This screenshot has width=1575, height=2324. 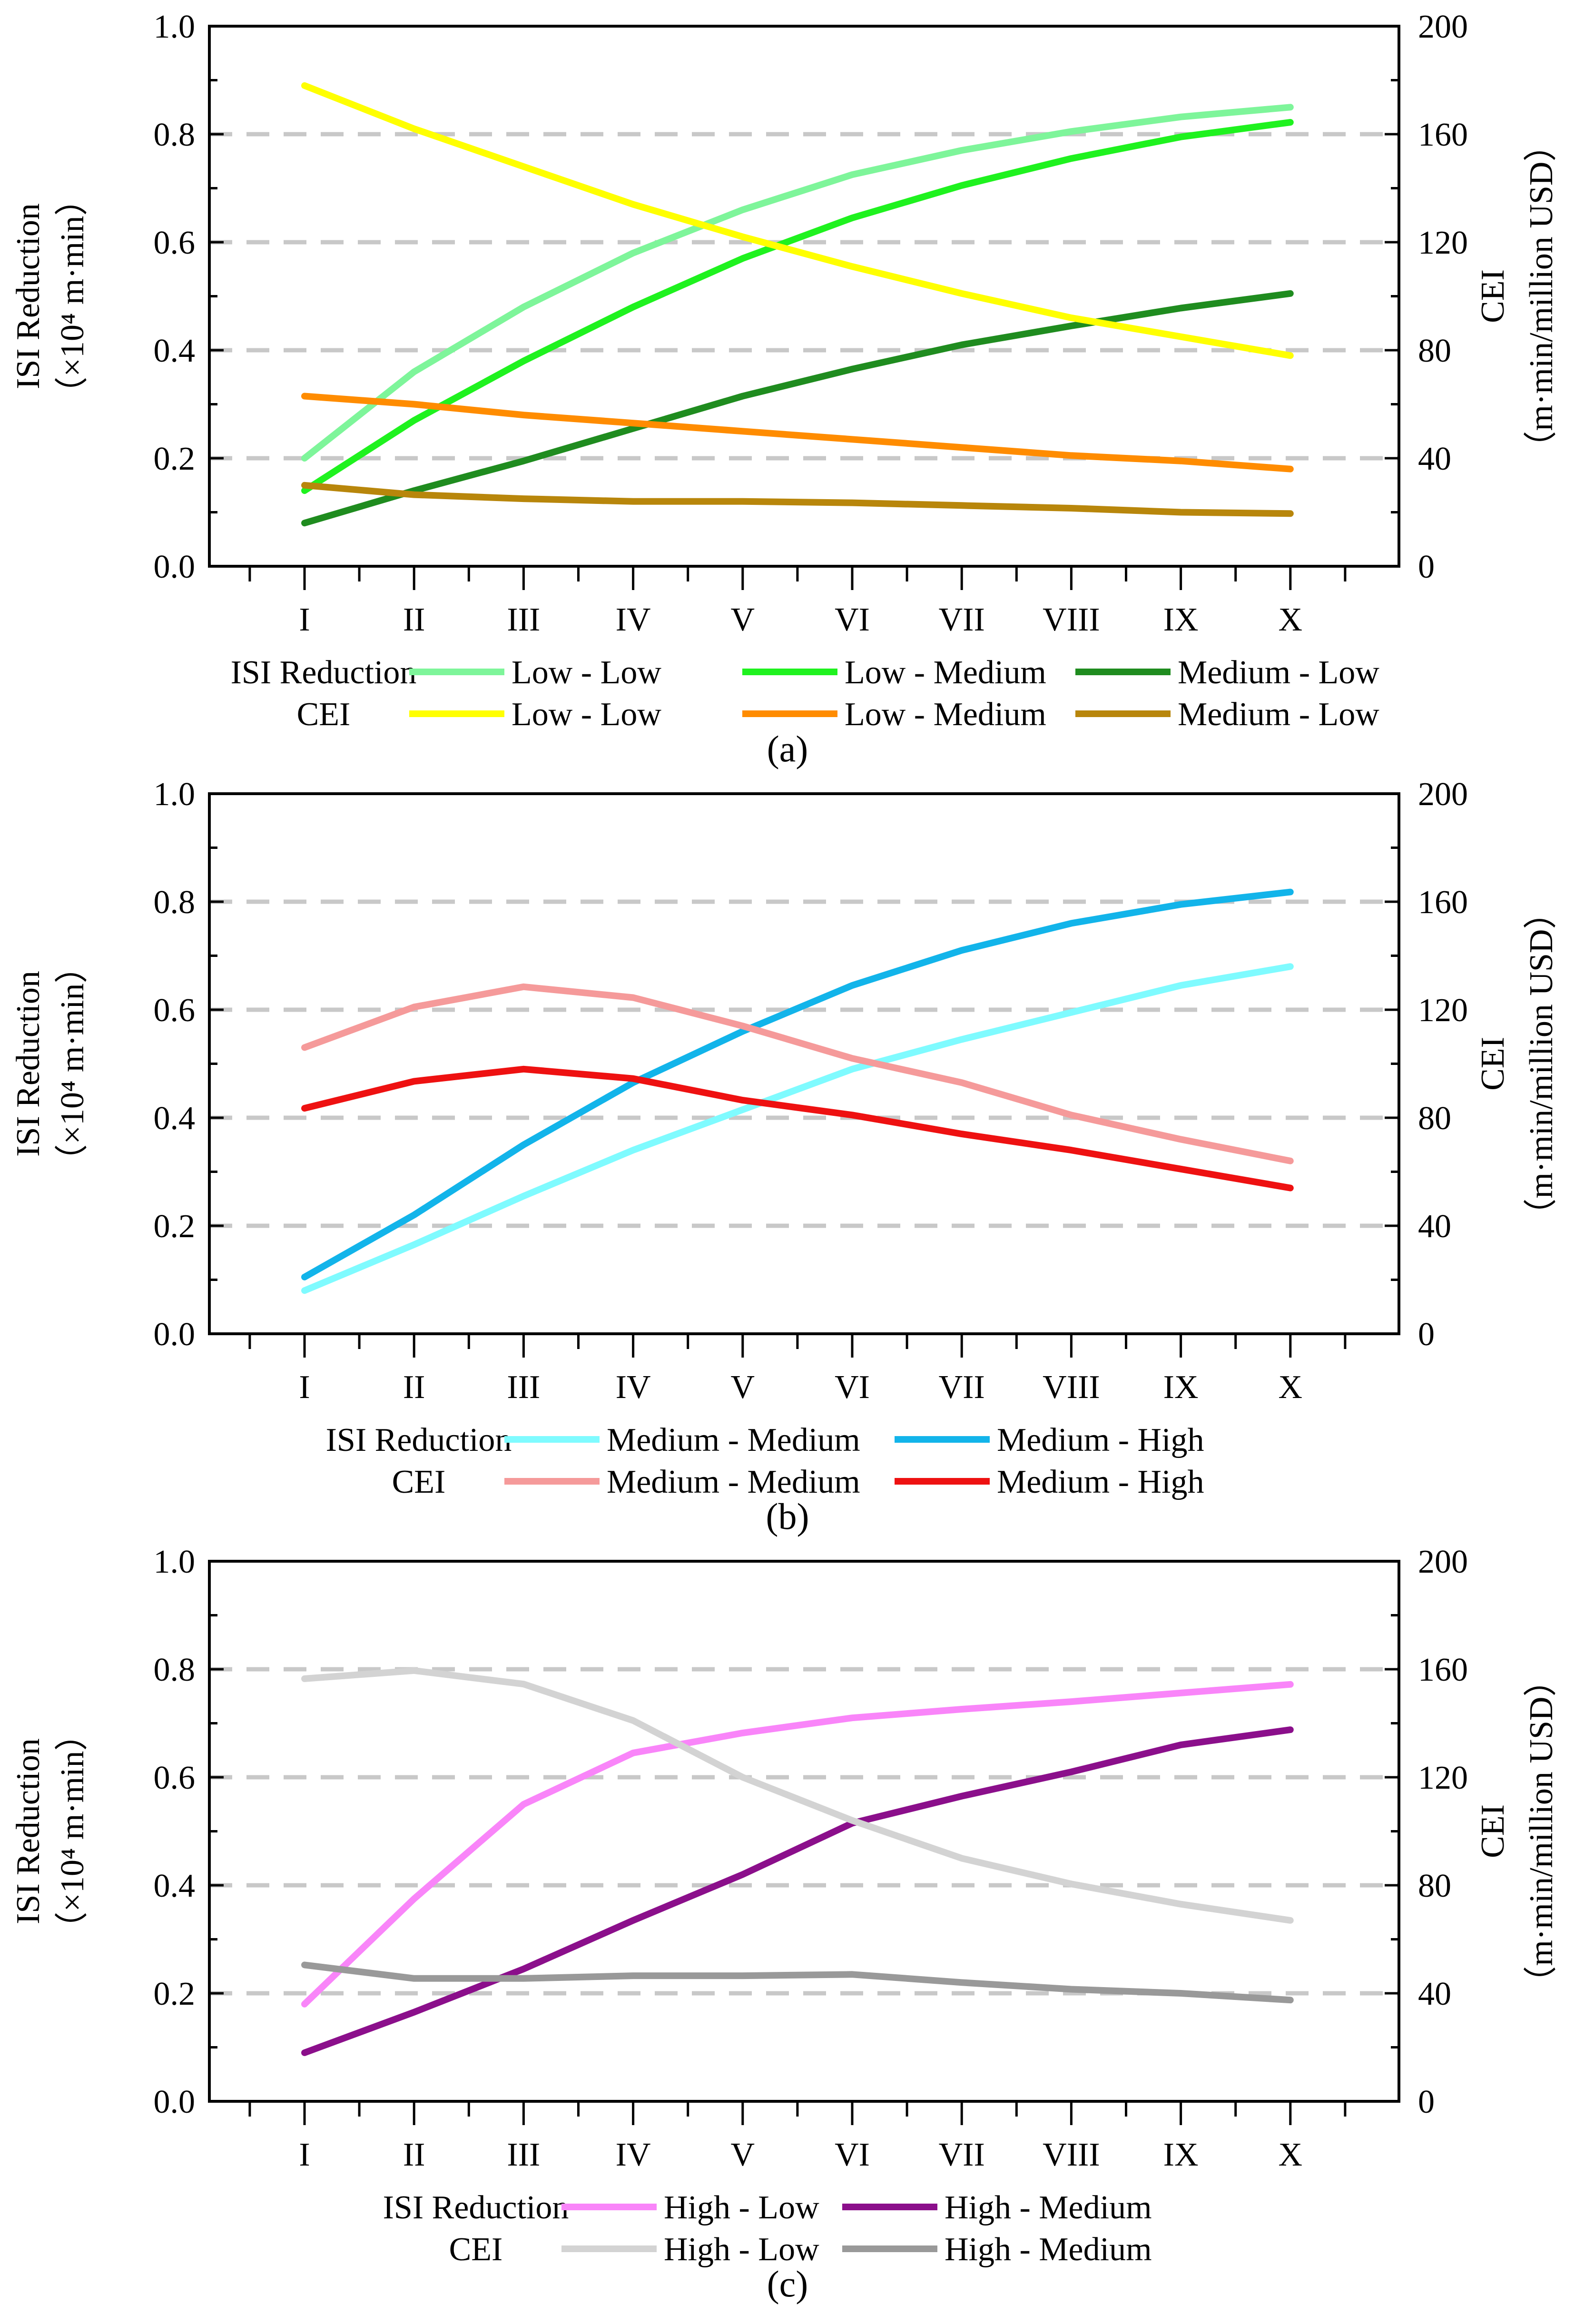 What do you see at coordinates (1048, 2249) in the screenshot?
I see `legend-entry-label: High - Medium` at bounding box center [1048, 2249].